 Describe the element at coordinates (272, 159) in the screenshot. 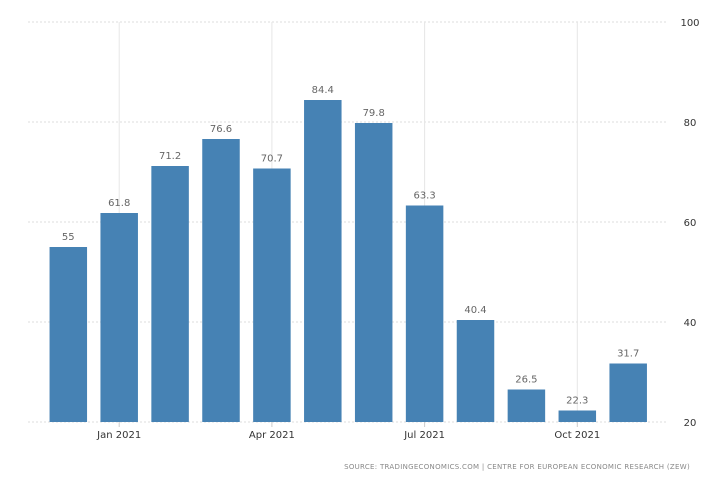

I see `data-label: 70.7` at that location.